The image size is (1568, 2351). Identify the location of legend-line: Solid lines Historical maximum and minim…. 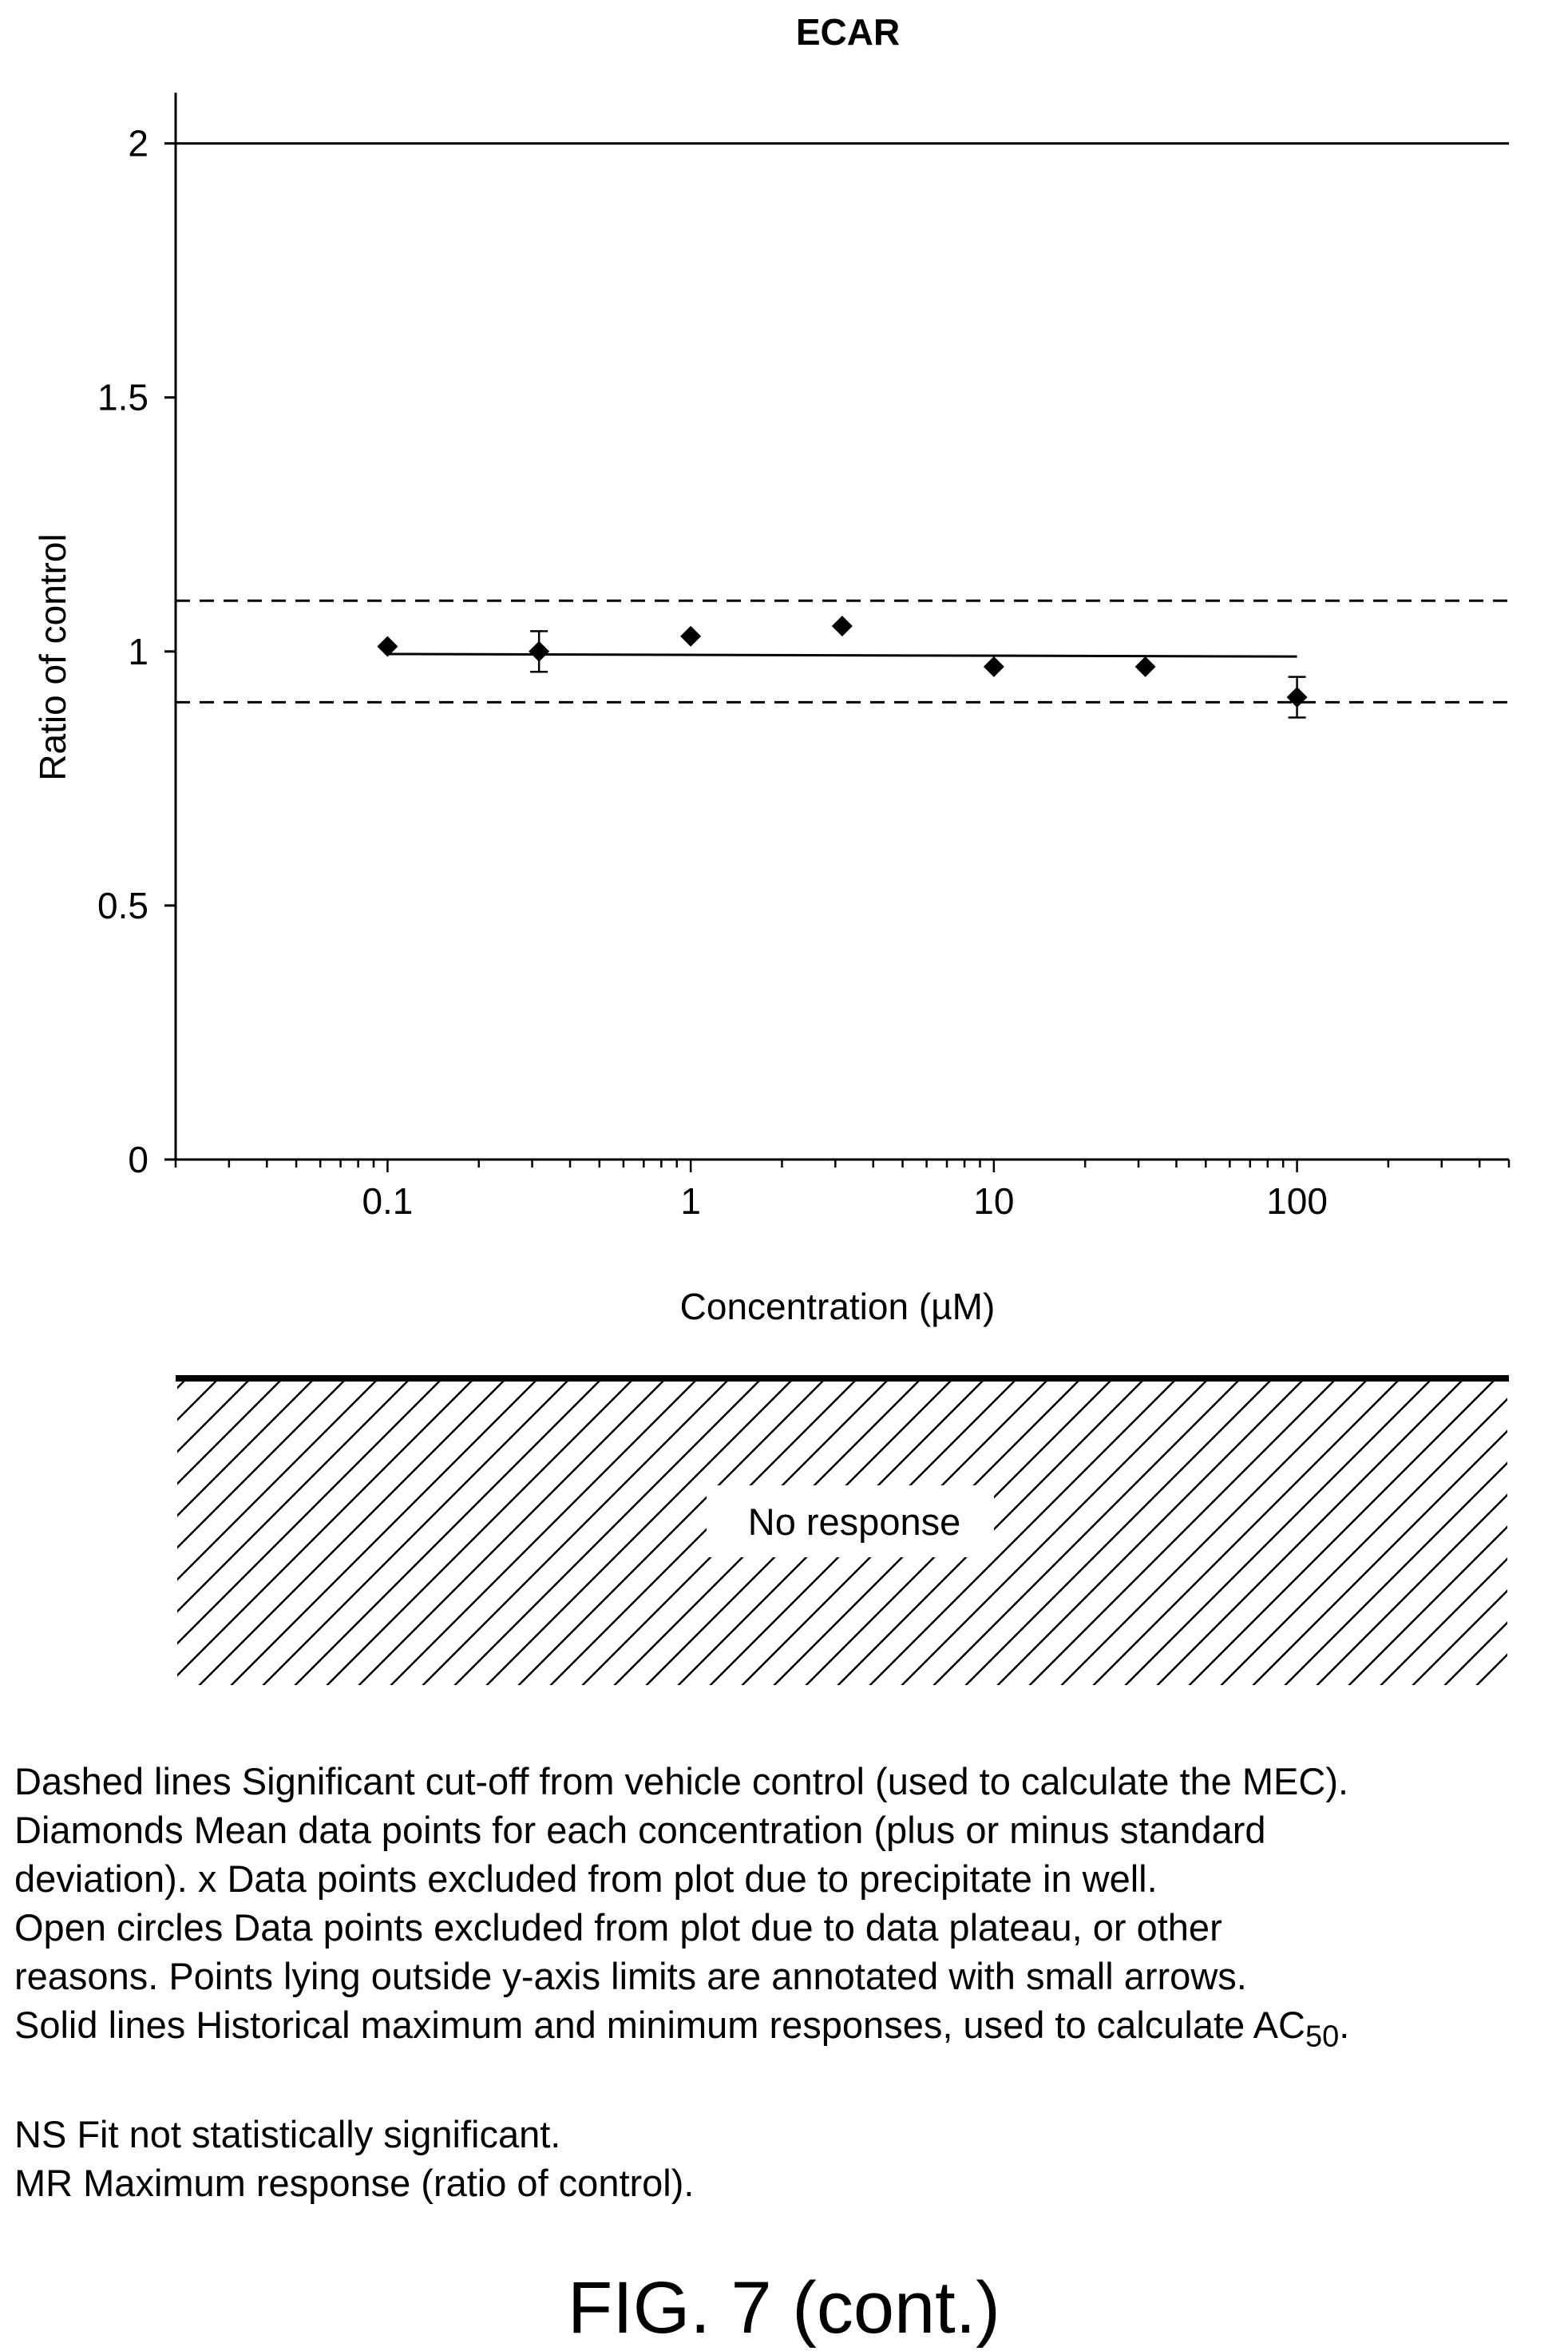
(784, 2031).